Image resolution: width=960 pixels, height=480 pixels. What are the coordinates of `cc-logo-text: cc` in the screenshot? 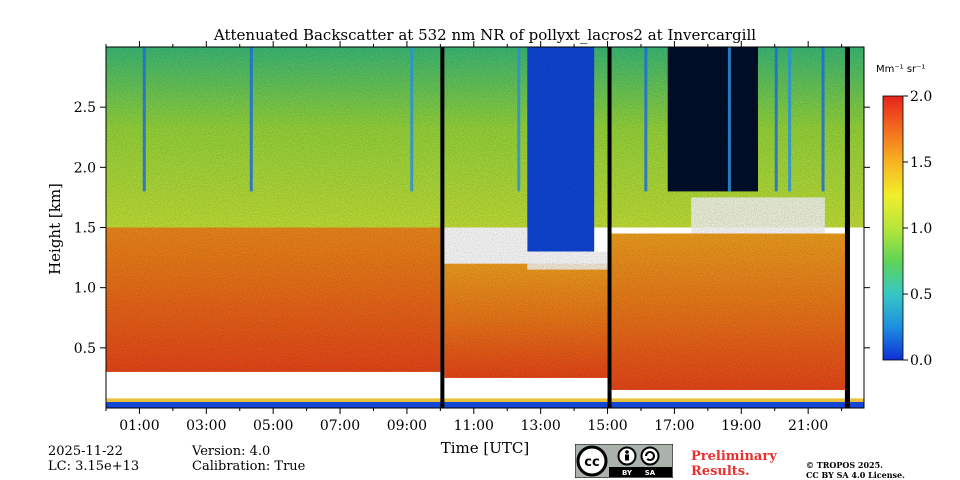 It's located at (591, 462).